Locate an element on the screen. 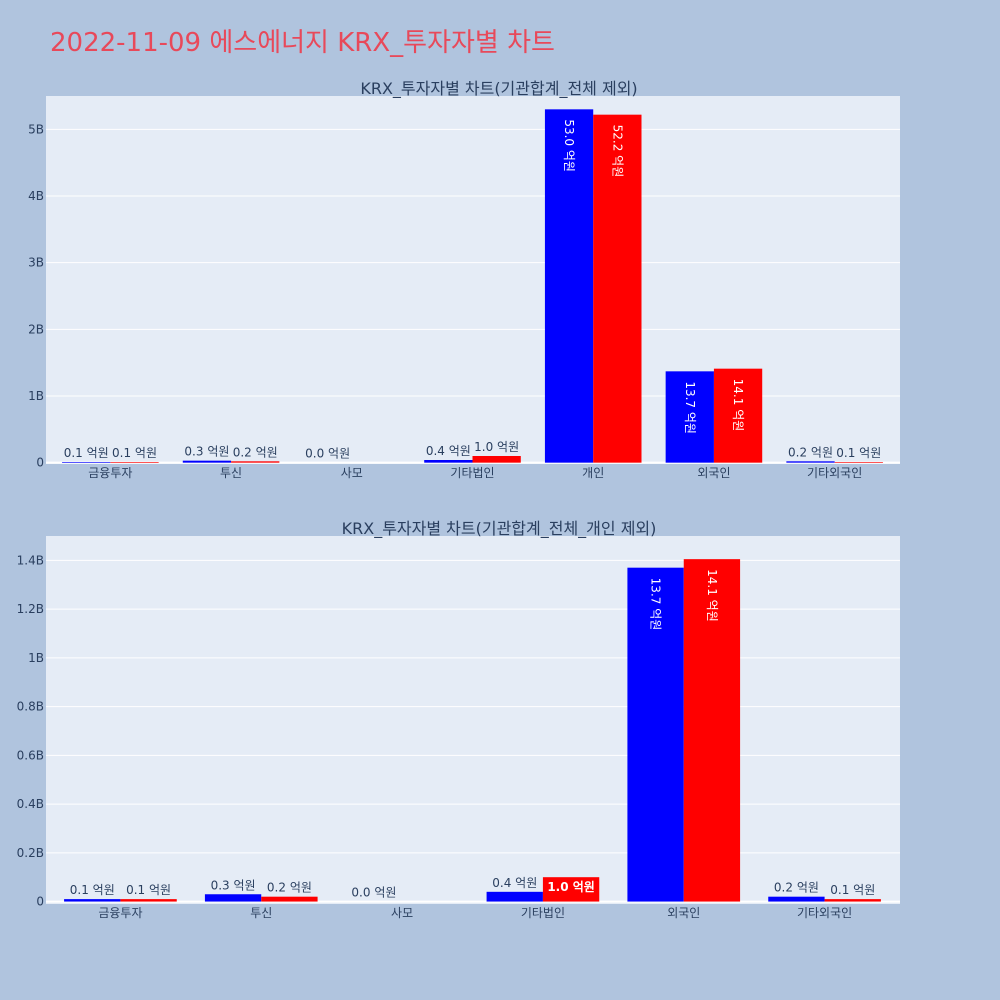 Image resolution: width=1000 pixels, height=1000 pixels. y-tick-label: 0.2B is located at coordinates (30, 853).